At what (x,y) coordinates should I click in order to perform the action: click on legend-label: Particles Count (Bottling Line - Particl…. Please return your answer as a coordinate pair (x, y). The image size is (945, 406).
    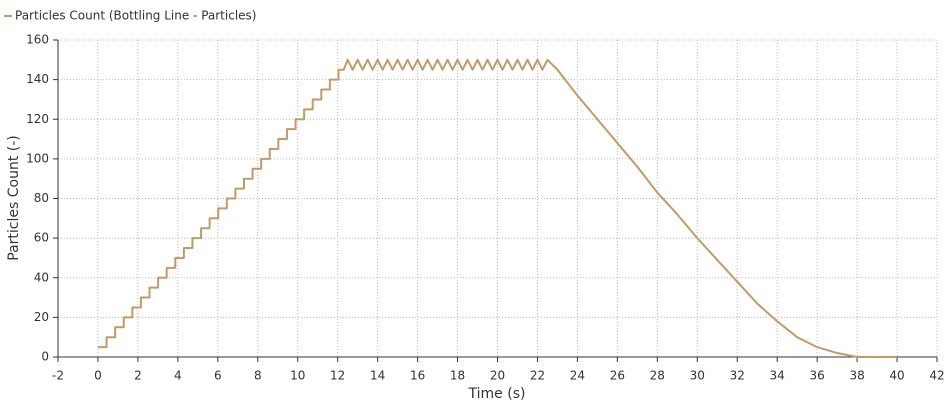
    Looking at the image, I should click on (135, 16).